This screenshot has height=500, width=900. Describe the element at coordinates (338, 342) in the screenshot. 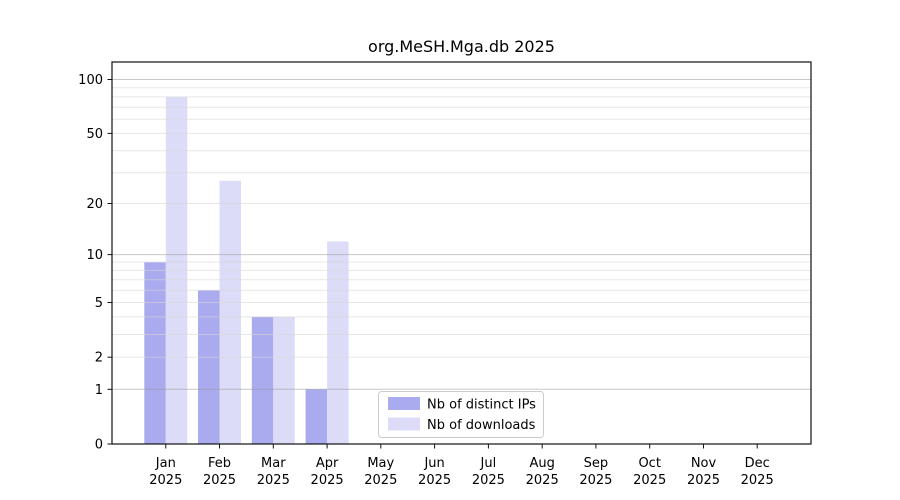

I see `bar-nb-of-downloads-apr` at that location.